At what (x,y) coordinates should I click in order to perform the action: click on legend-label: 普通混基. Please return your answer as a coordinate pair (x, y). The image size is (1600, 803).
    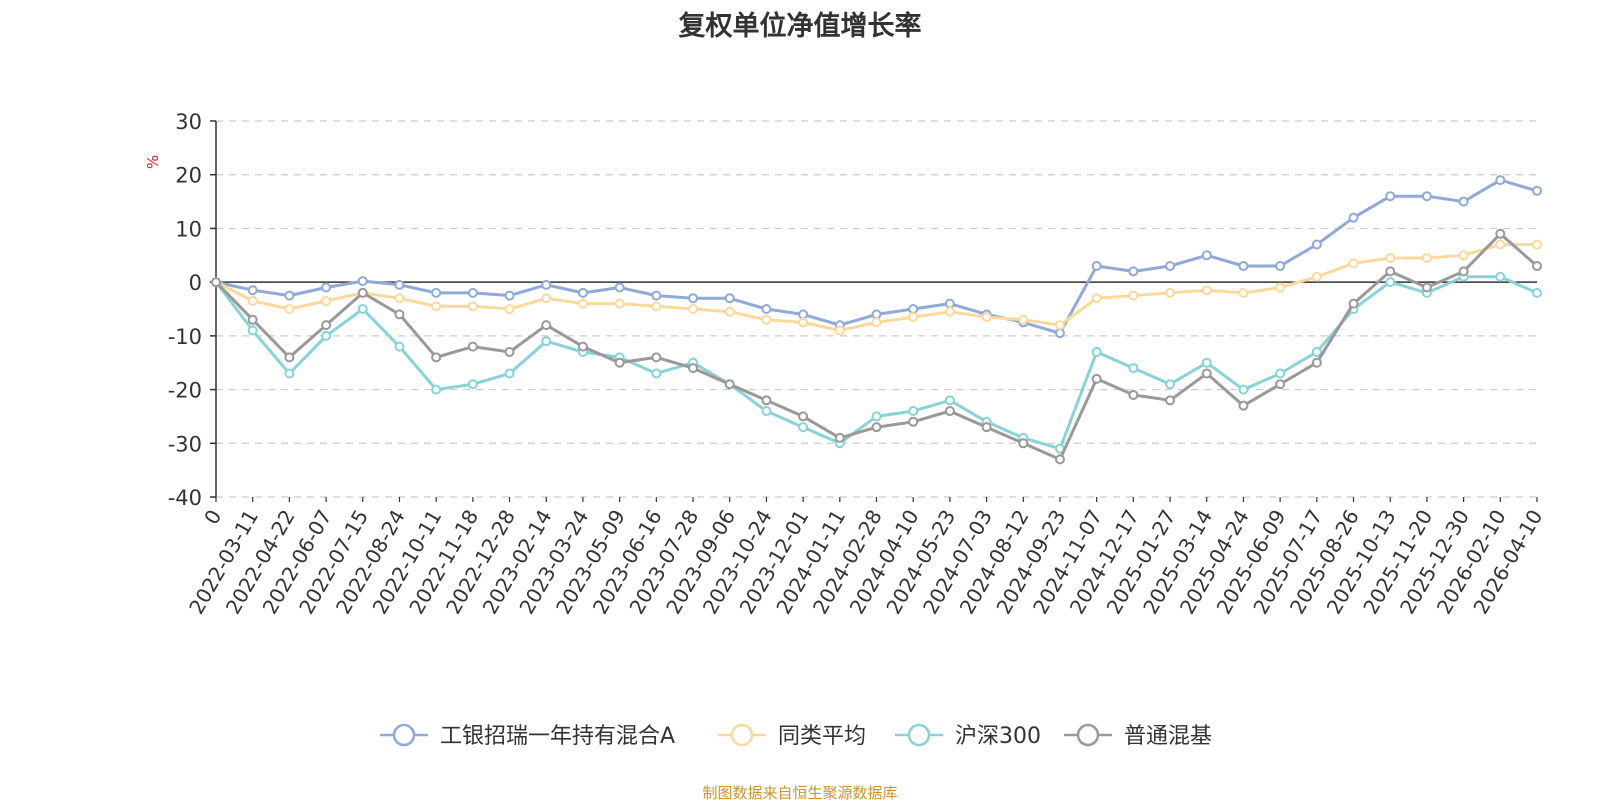
    Looking at the image, I should click on (1168, 736).